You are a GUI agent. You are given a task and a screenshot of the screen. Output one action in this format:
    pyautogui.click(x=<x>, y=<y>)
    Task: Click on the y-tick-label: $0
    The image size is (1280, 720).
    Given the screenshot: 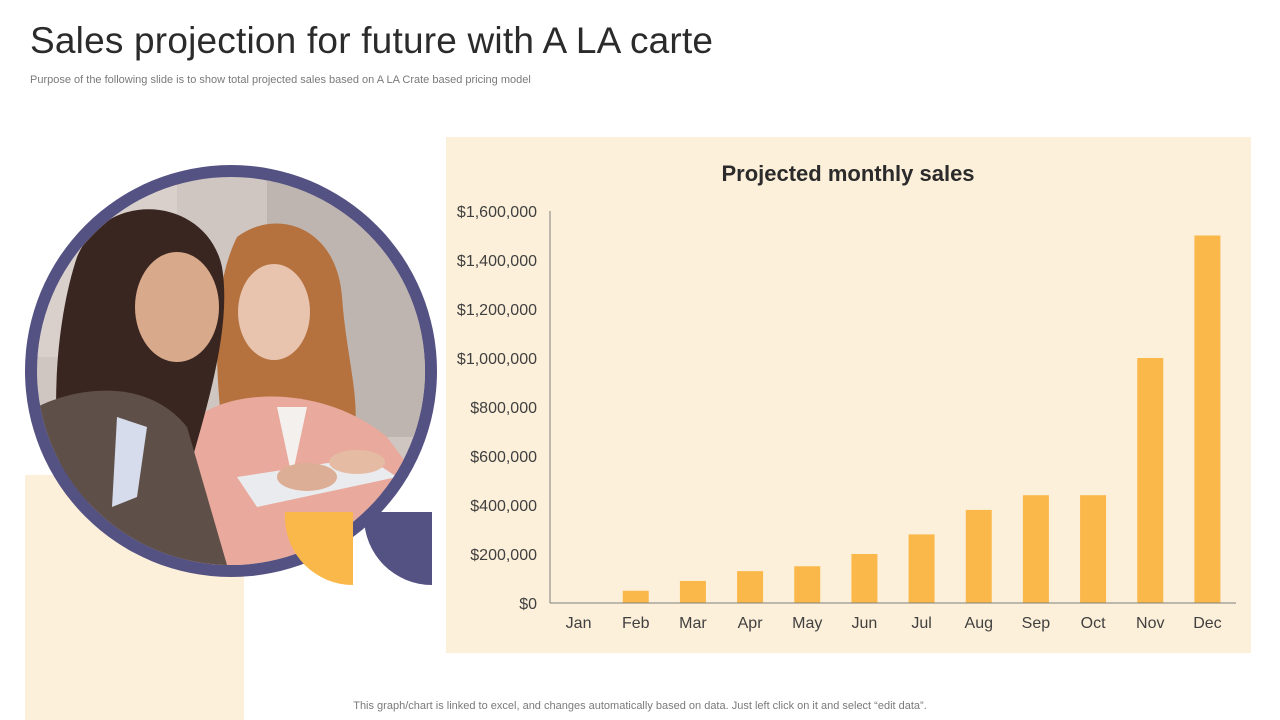 What is the action you would take?
    pyautogui.click(x=528, y=604)
    